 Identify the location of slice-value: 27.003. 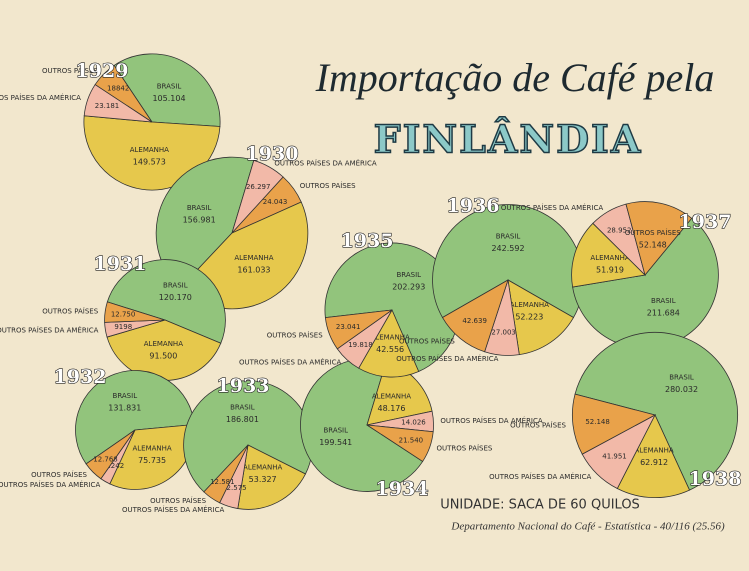
(503, 333).